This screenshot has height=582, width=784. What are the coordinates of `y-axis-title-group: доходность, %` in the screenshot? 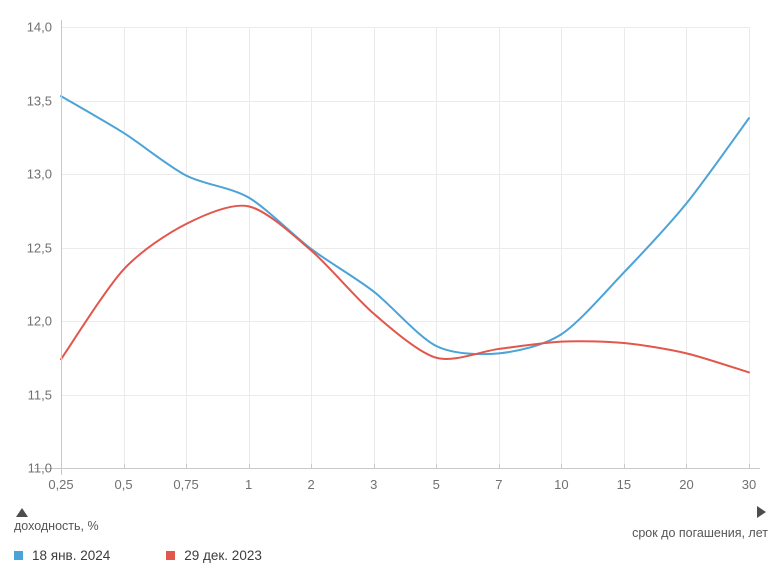 It's located at (56, 520).